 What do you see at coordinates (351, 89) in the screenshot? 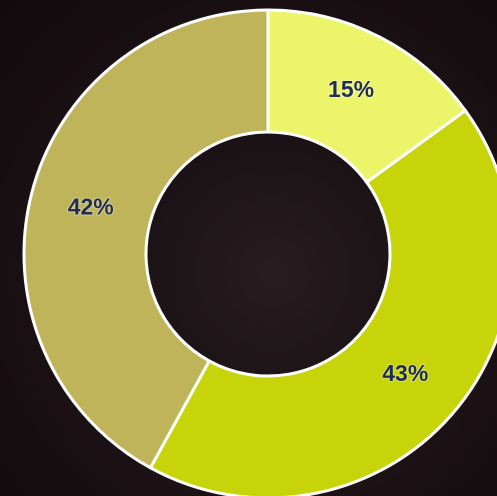
I see `data-label: 15%` at bounding box center [351, 89].